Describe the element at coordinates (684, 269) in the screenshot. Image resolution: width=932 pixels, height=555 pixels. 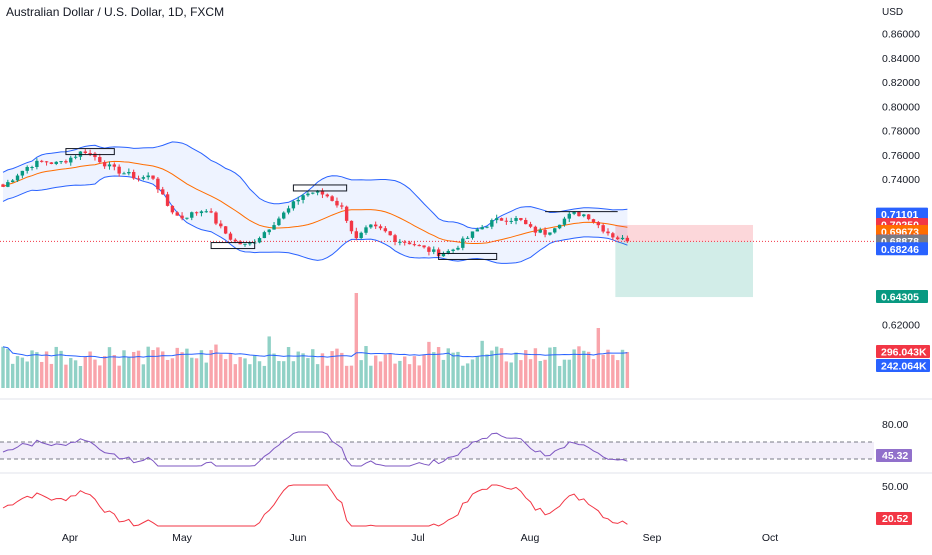
I see `position-target-zone` at that location.